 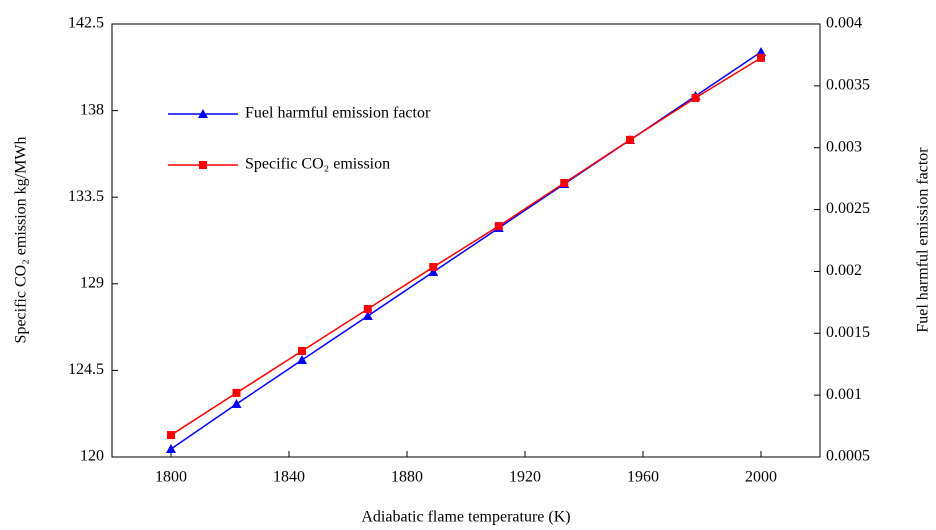 I want to click on x-tick-label: 2000, so click(x=761, y=477).